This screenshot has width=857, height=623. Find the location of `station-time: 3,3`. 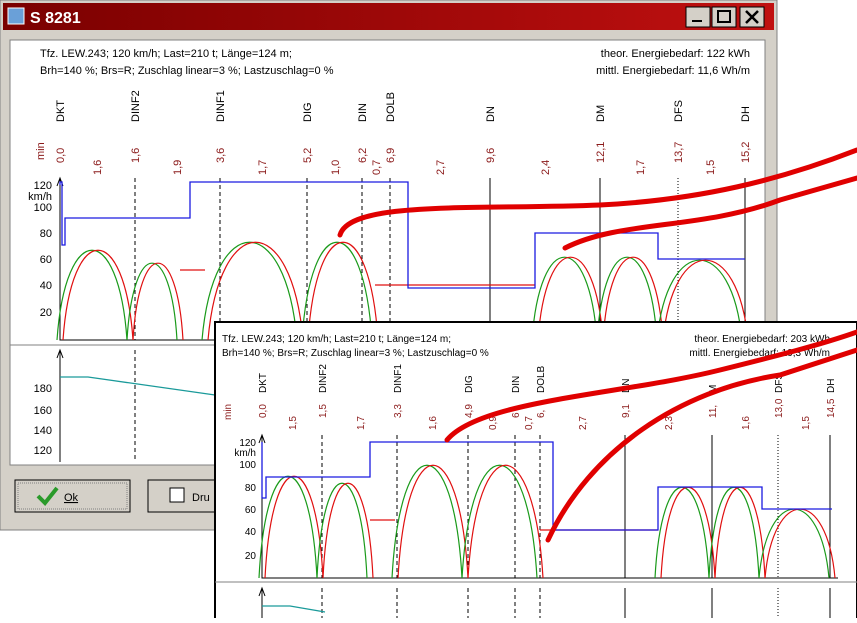

station-time: 3,3 is located at coordinates (398, 411).